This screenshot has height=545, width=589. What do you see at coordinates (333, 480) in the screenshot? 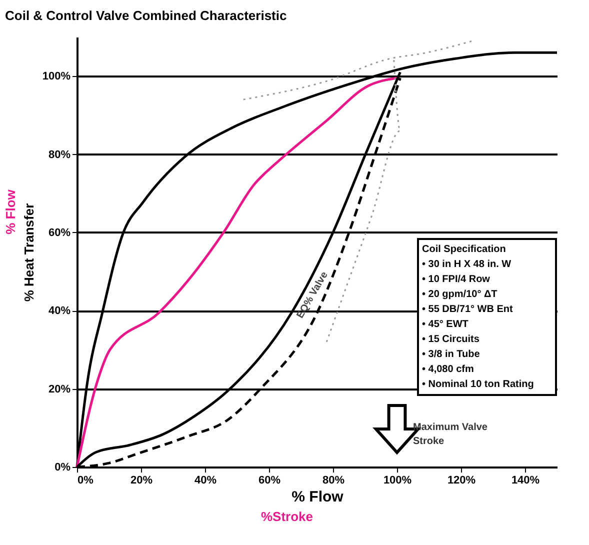
I see `x-tick-label: 80%` at bounding box center [333, 480].